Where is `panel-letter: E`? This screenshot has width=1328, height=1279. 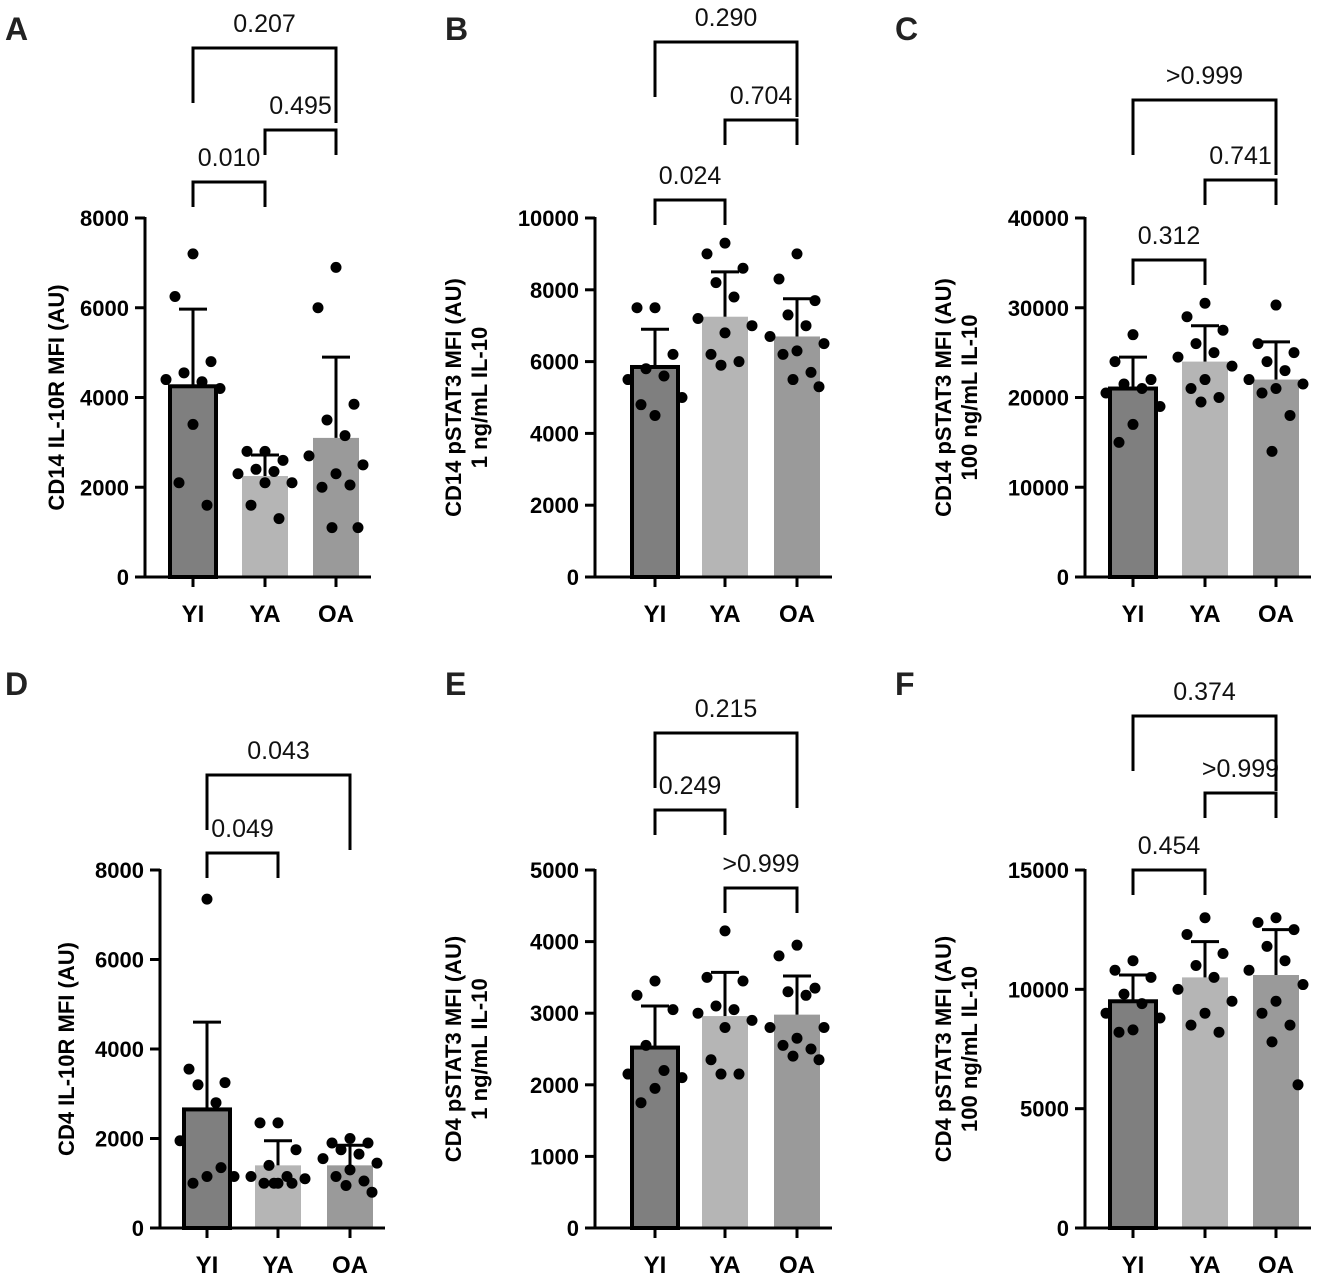
panel-letter: E is located at coordinates (455, 684).